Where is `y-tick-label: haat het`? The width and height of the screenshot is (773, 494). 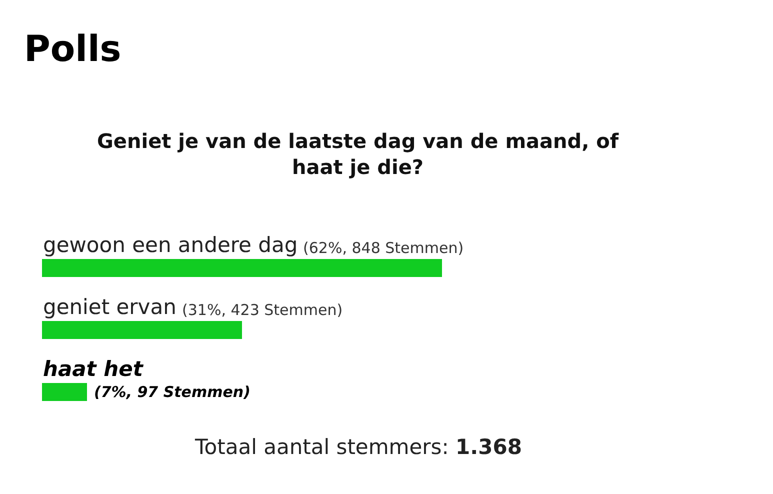
y-tick-label: haat het is located at coordinates (93, 369).